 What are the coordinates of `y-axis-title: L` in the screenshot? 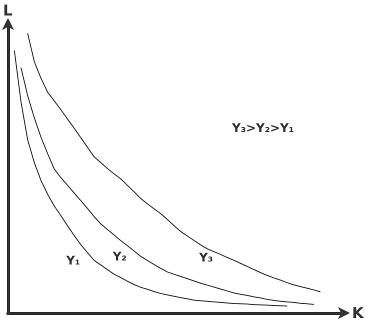 It's located at (8, 11).